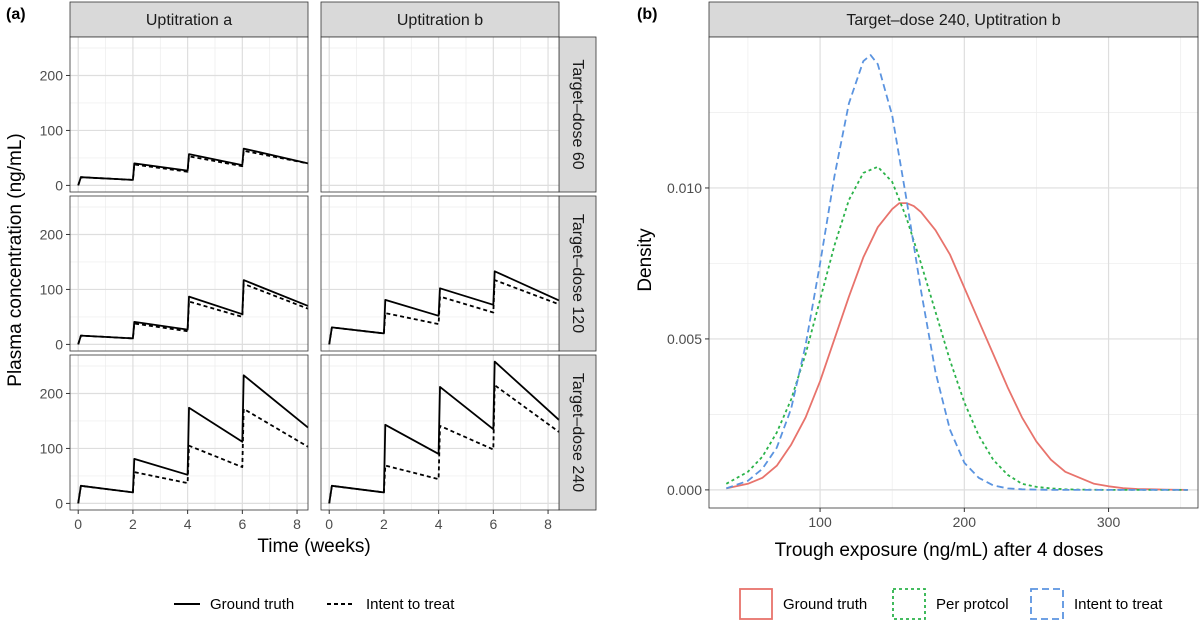  I want to click on y-tick-label: 0.000, so click(684, 490).